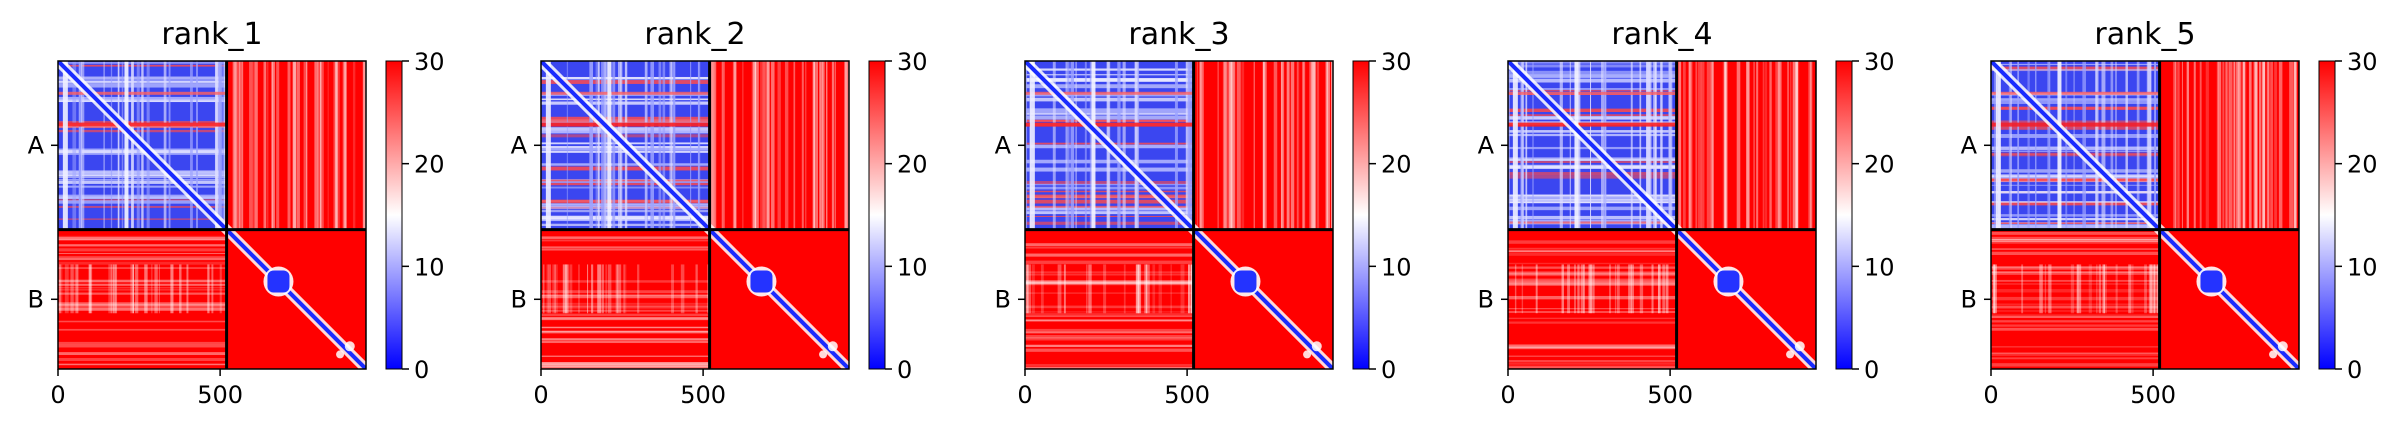  Describe the element at coordinates (1178, 34) in the screenshot. I see `panel-title: rank_3` at that location.